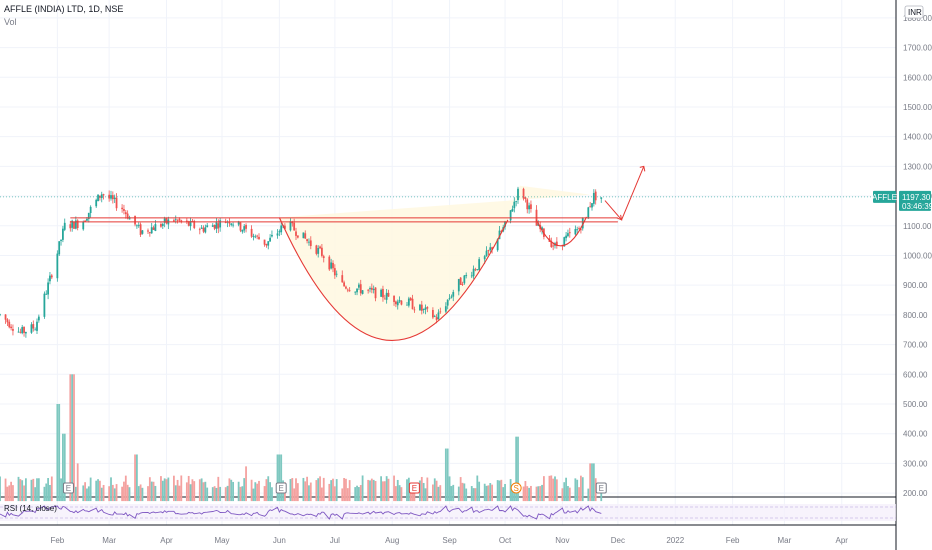  What do you see at coordinates (516, 488) in the screenshot?
I see `split-marker: S` at bounding box center [516, 488].